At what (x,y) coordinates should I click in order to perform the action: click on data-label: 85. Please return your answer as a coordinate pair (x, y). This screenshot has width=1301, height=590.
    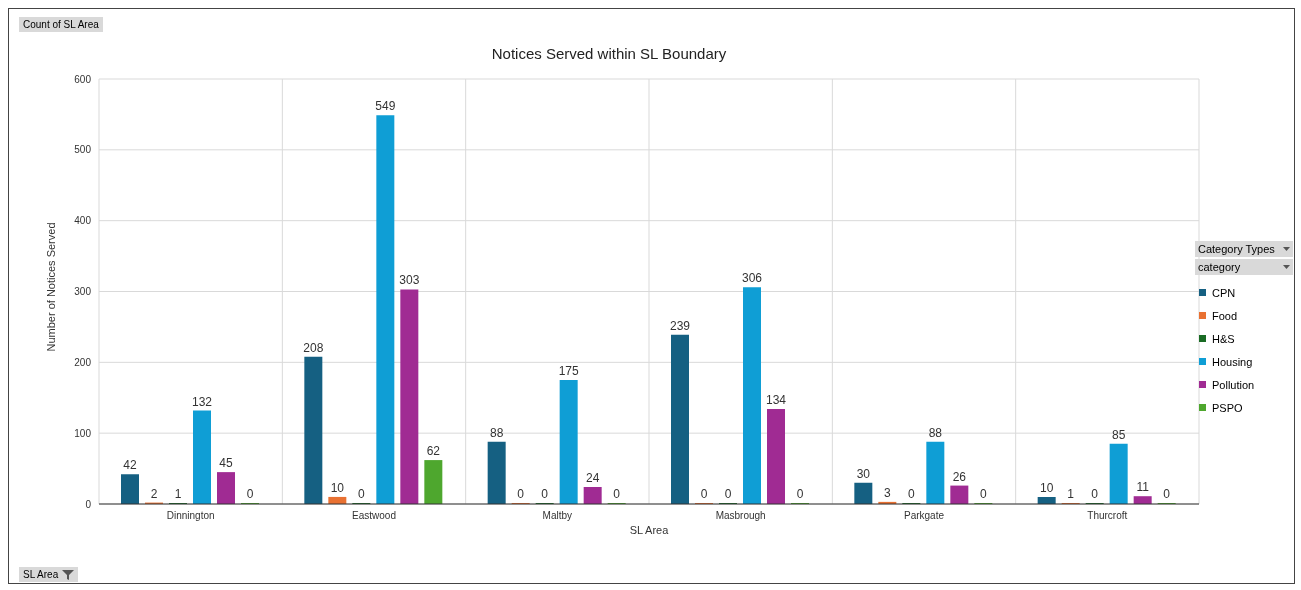
    Looking at the image, I should click on (1118, 434).